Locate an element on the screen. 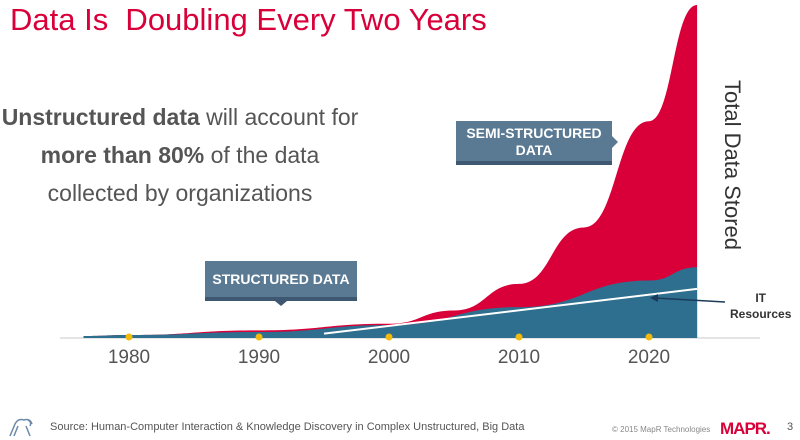 The width and height of the screenshot is (800, 440). it-resources-label: IT Resources is located at coordinates (760, 306).